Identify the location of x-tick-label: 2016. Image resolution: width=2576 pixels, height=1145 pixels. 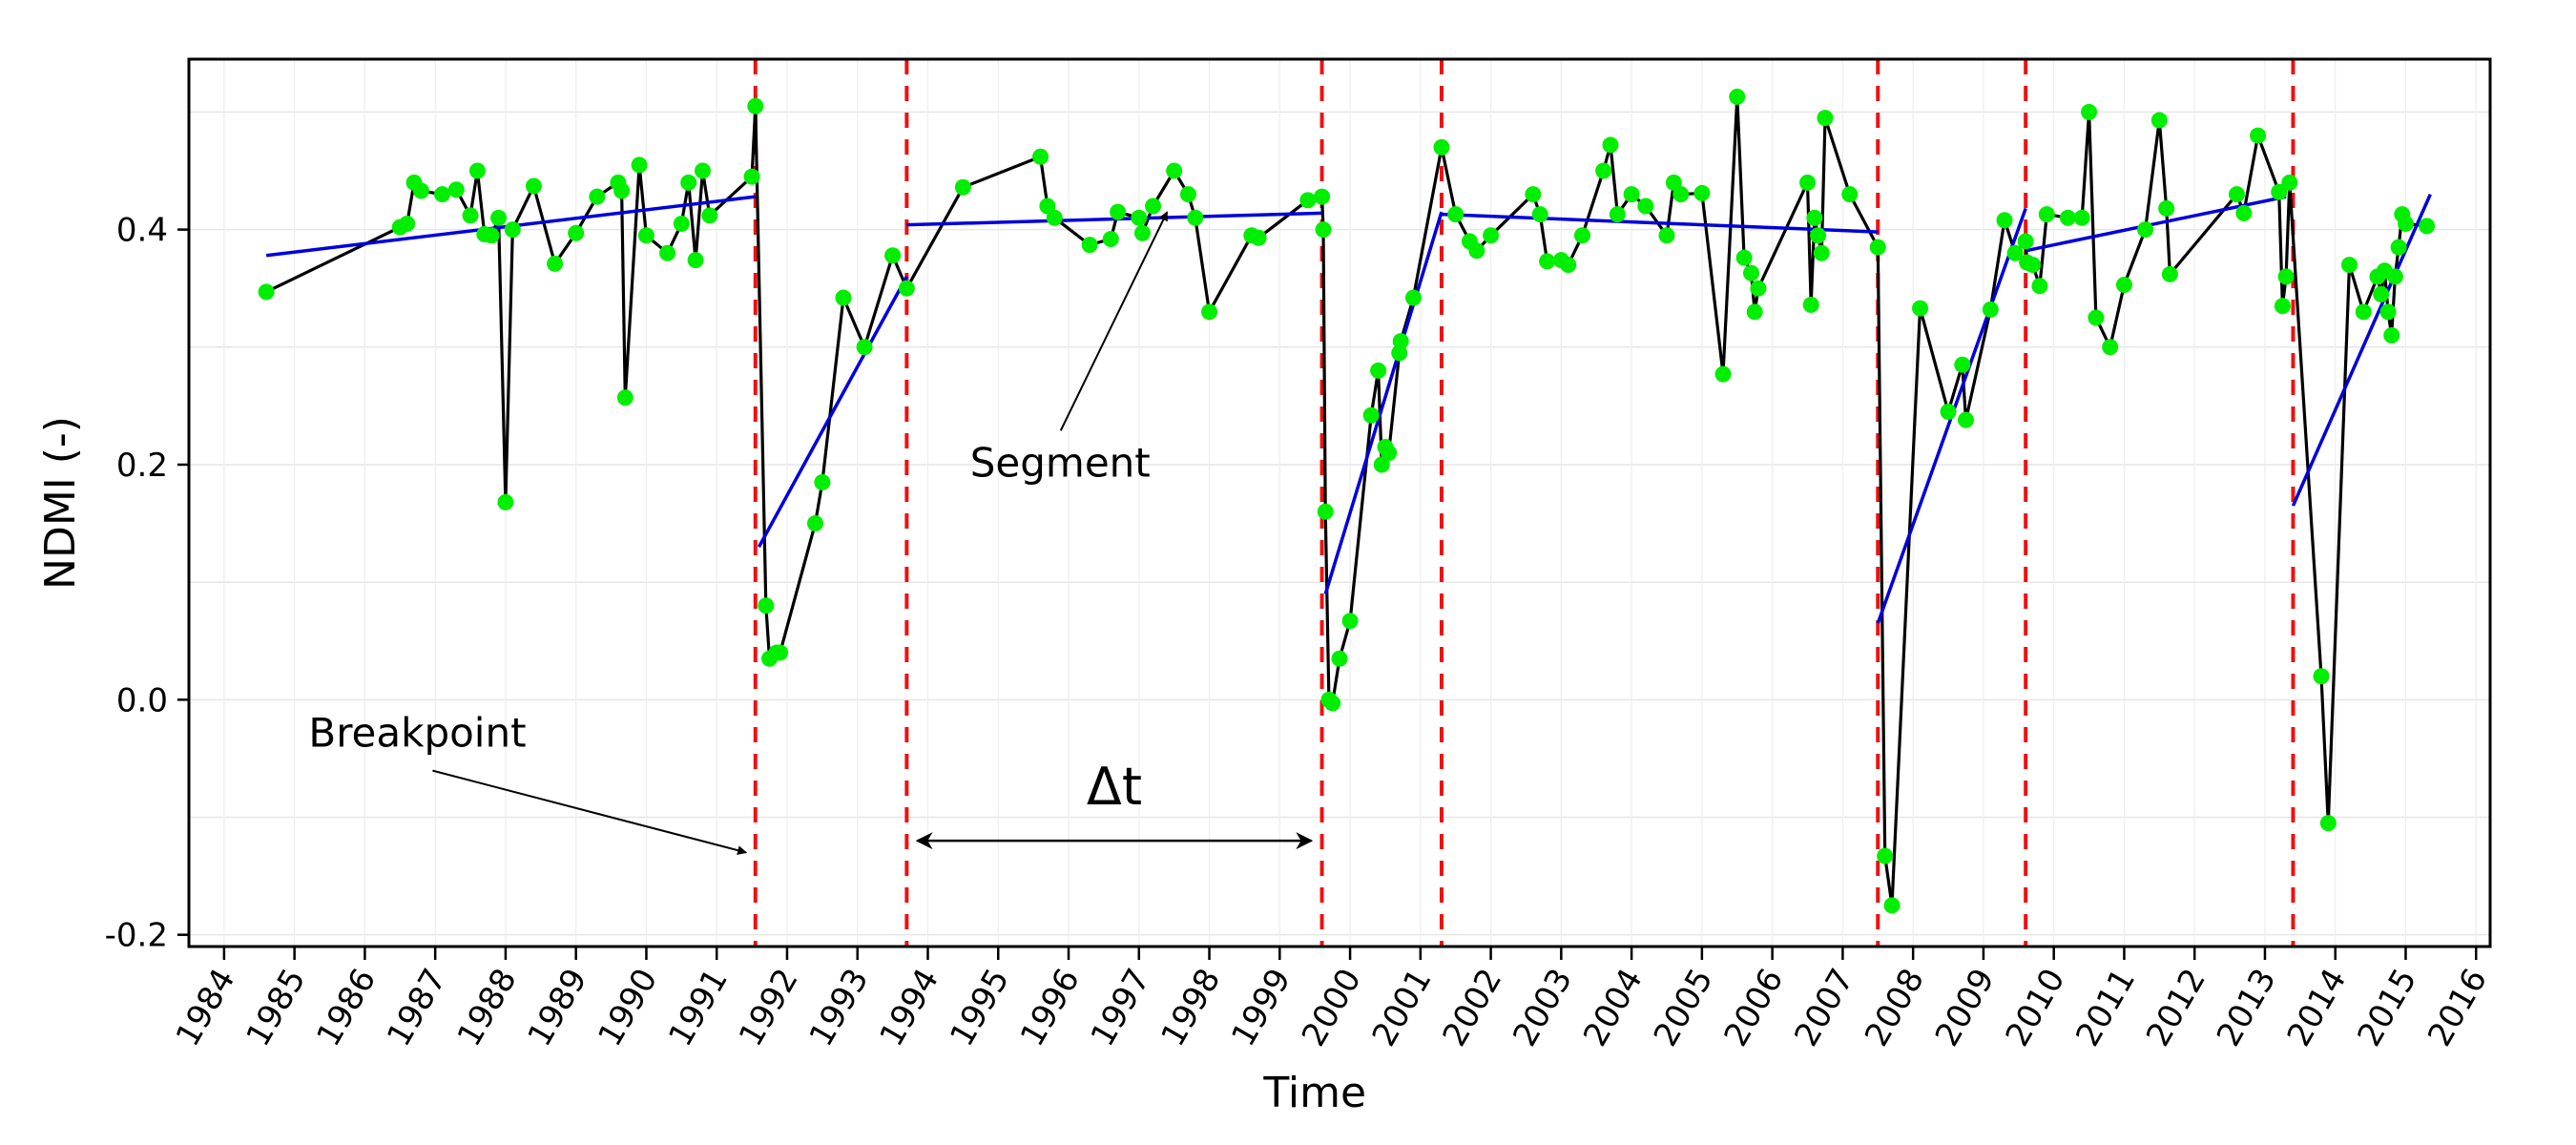
(2457, 1008).